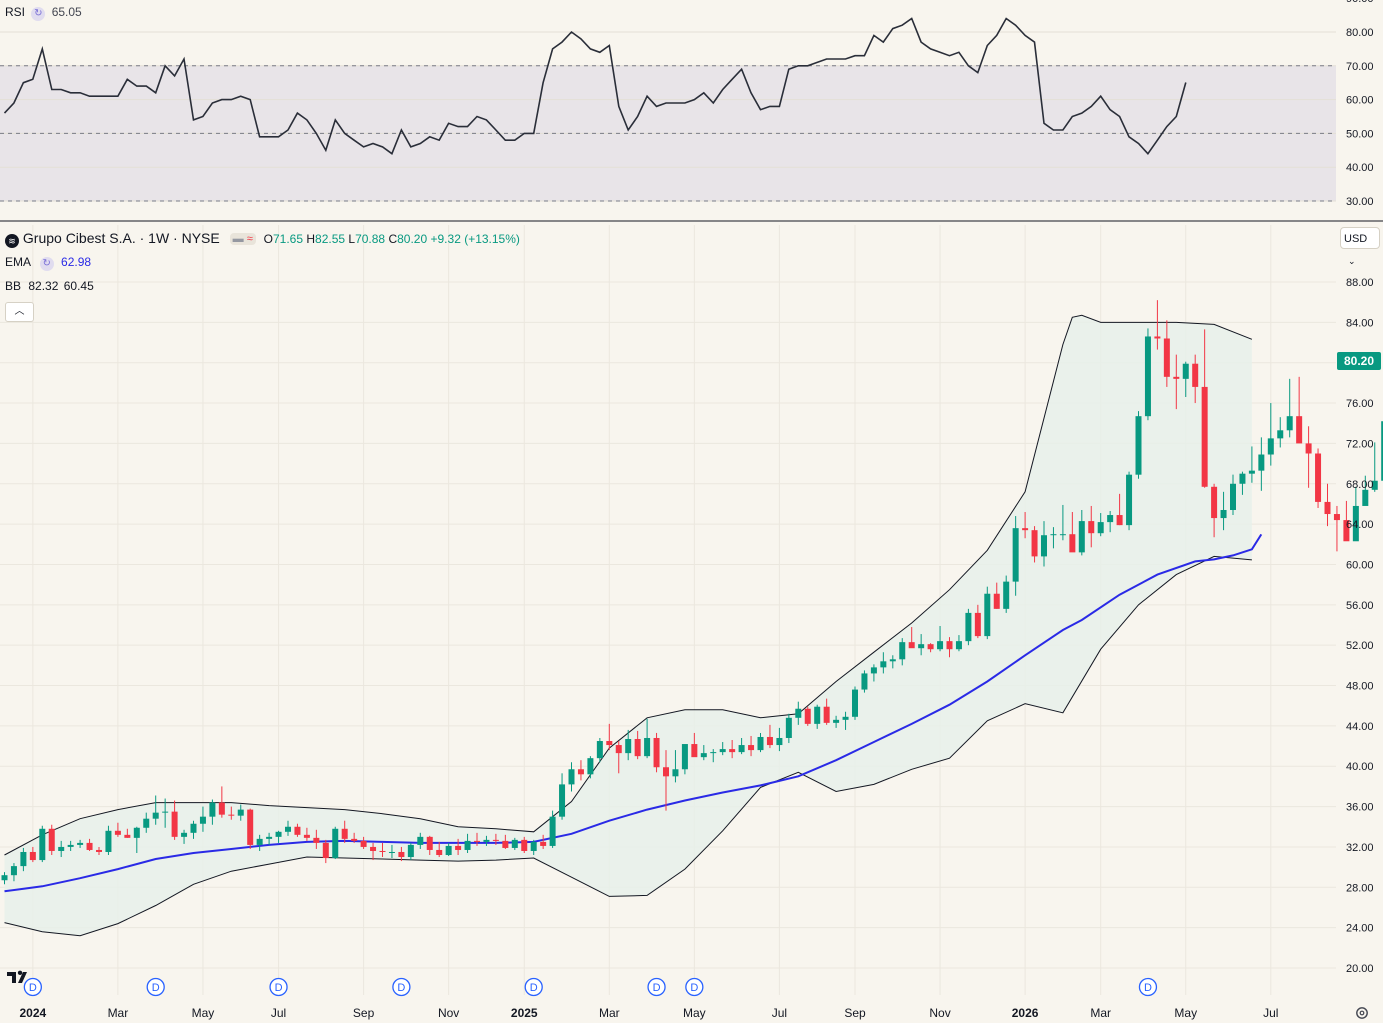 This screenshot has height=1023, width=1383. What do you see at coordinates (121, 238) in the screenshot?
I see `symbol-title: Grupo Cibest S.A. · 1W · NYSE` at bounding box center [121, 238].